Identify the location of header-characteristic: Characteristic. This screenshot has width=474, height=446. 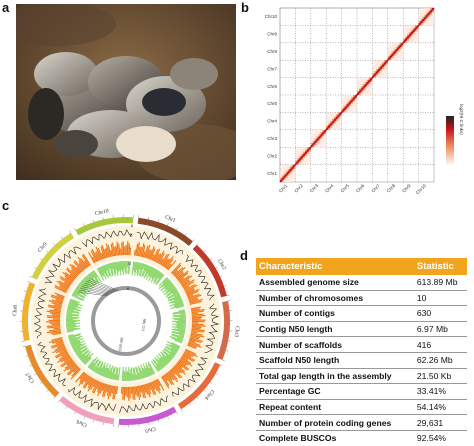
(335, 266).